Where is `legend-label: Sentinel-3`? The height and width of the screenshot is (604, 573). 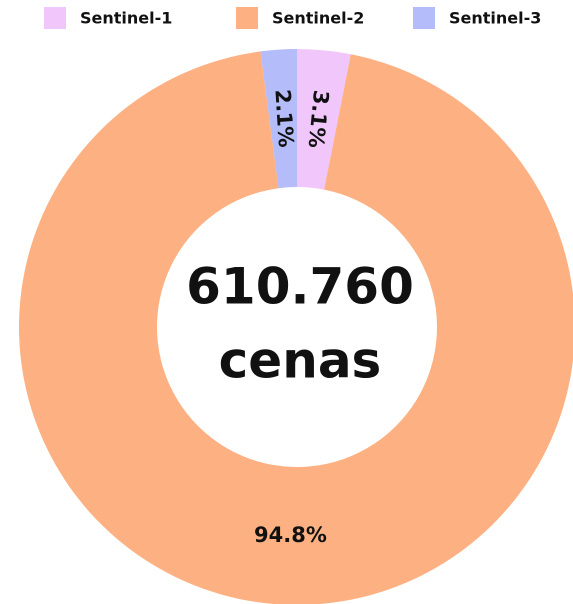
legend-label: Sentinel-3 is located at coordinates (495, 18).